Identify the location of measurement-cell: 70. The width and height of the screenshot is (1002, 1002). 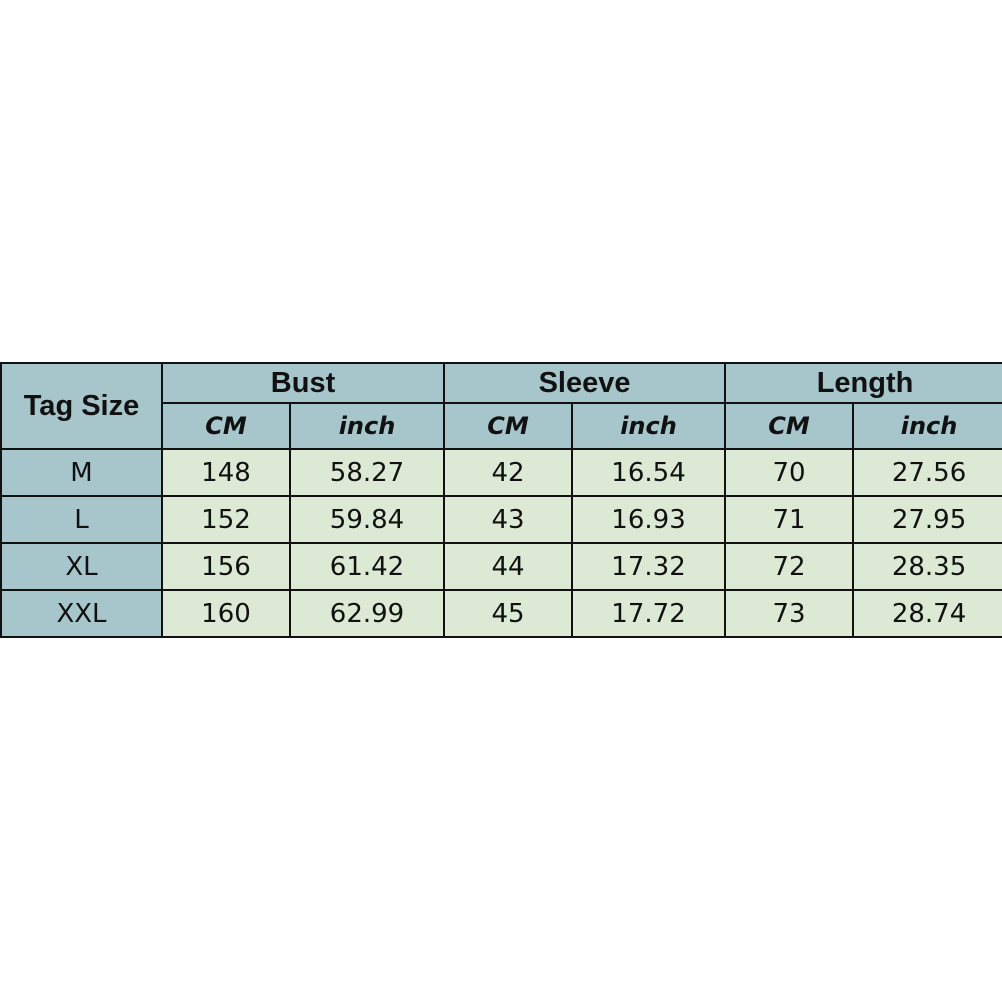
(789, 472).